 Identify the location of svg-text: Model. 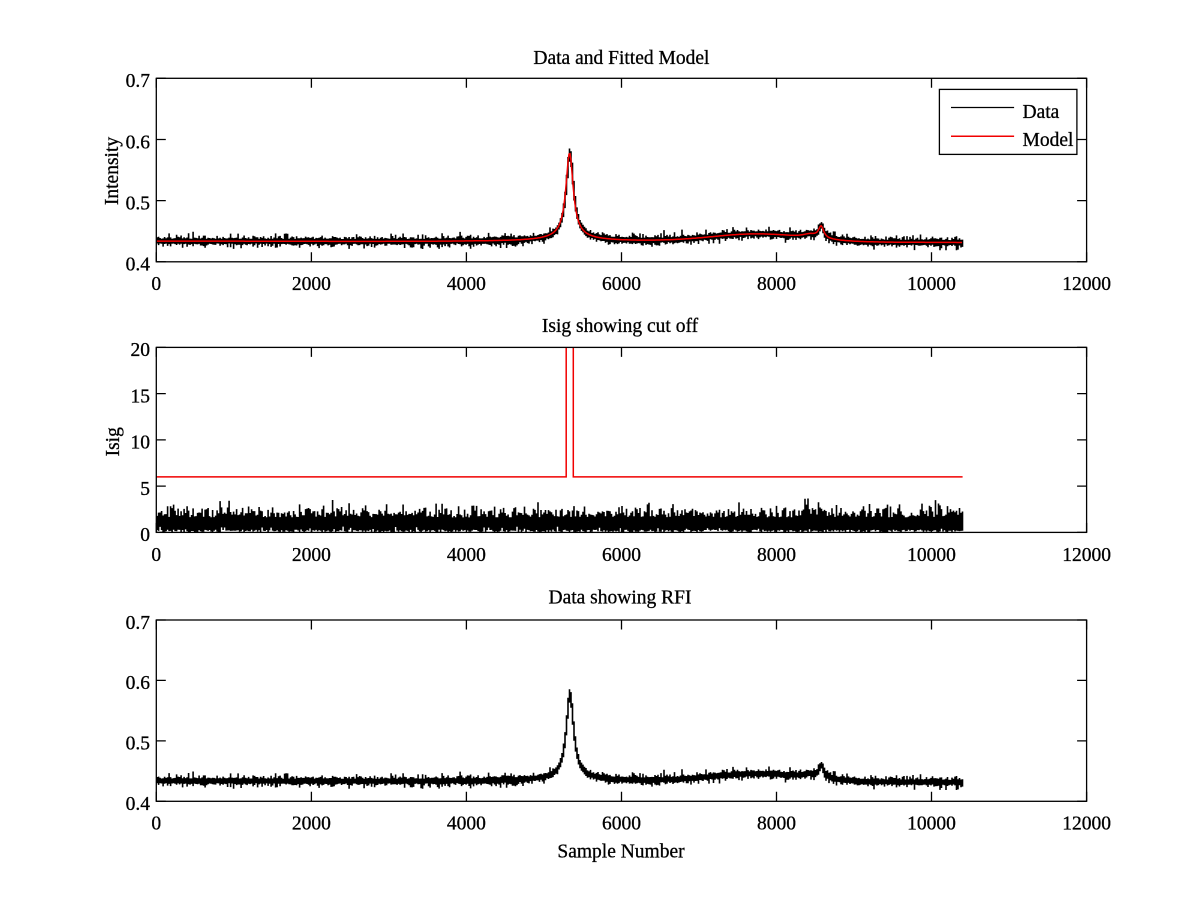
(1048, 140).